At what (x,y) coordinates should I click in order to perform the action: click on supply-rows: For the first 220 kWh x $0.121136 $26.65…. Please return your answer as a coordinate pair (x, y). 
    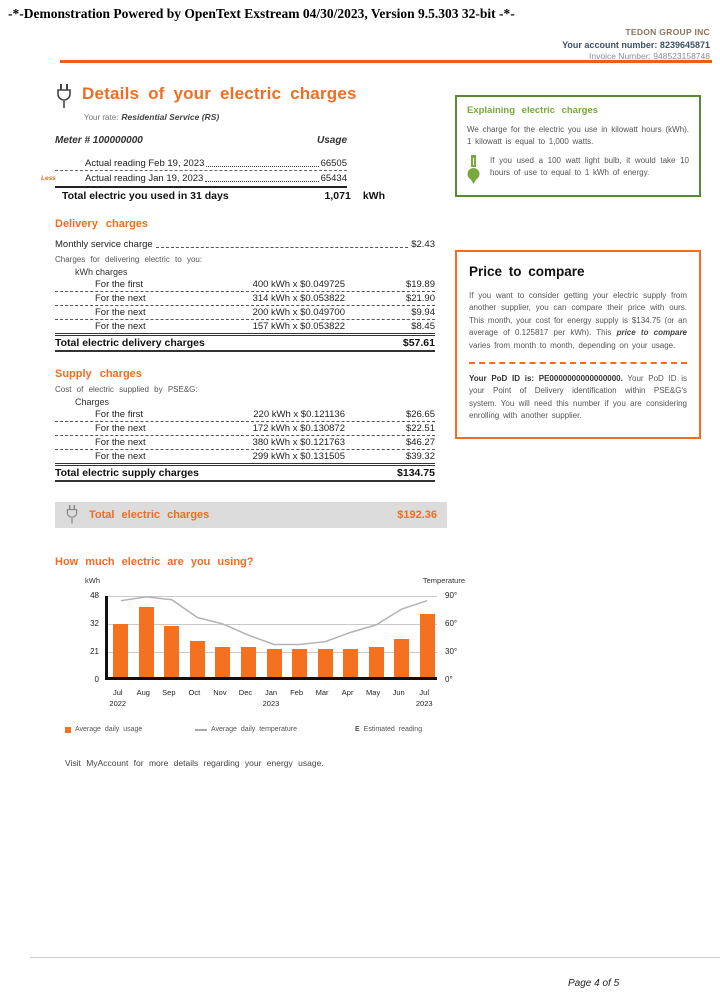
    Looking at the image, I should click on (251, 435).